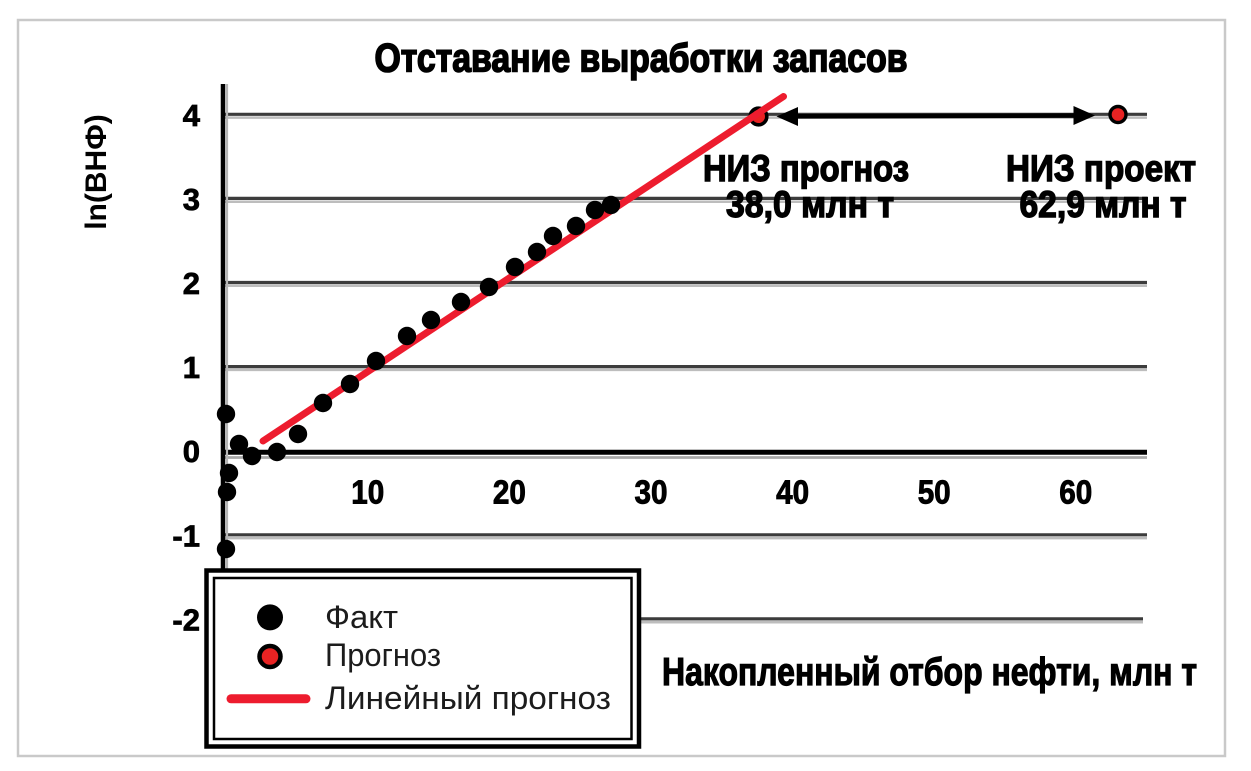 The height and width of the screenshot is (771, 1251). Describe the element at coordinates (792, 492) in the screenshot. I see `svg-text: 40` at that location.